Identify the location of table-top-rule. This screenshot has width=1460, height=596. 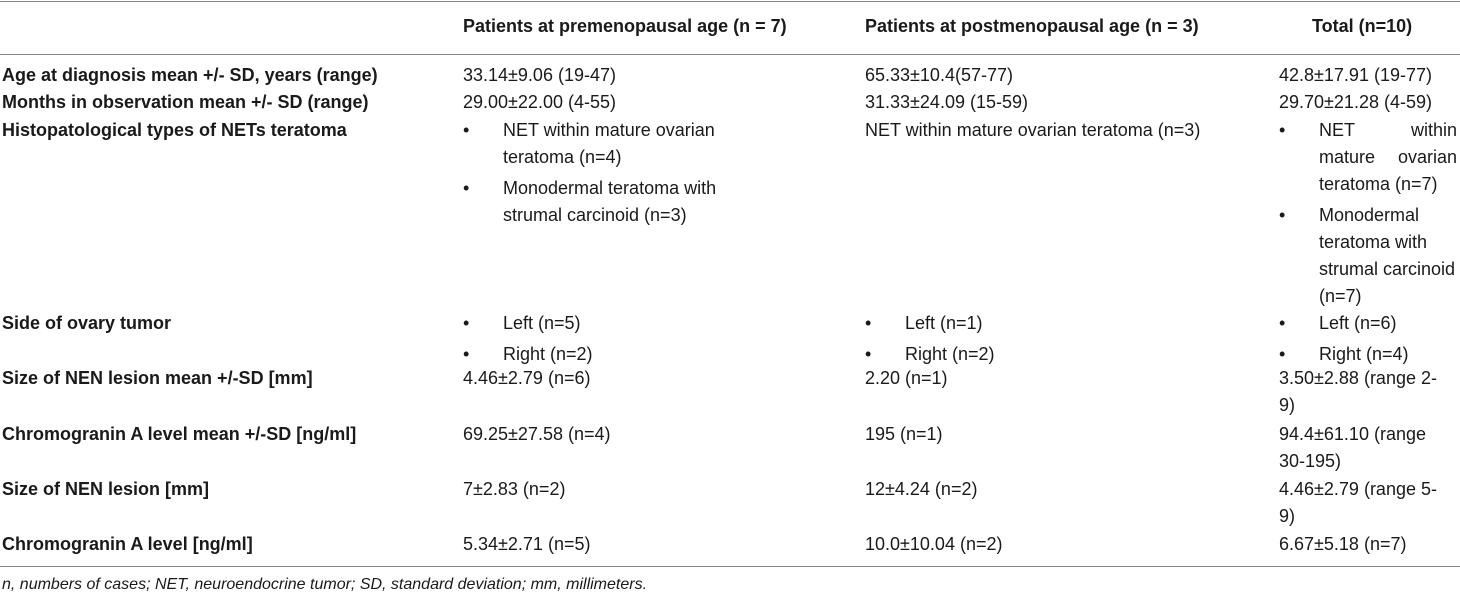
(730, 1).